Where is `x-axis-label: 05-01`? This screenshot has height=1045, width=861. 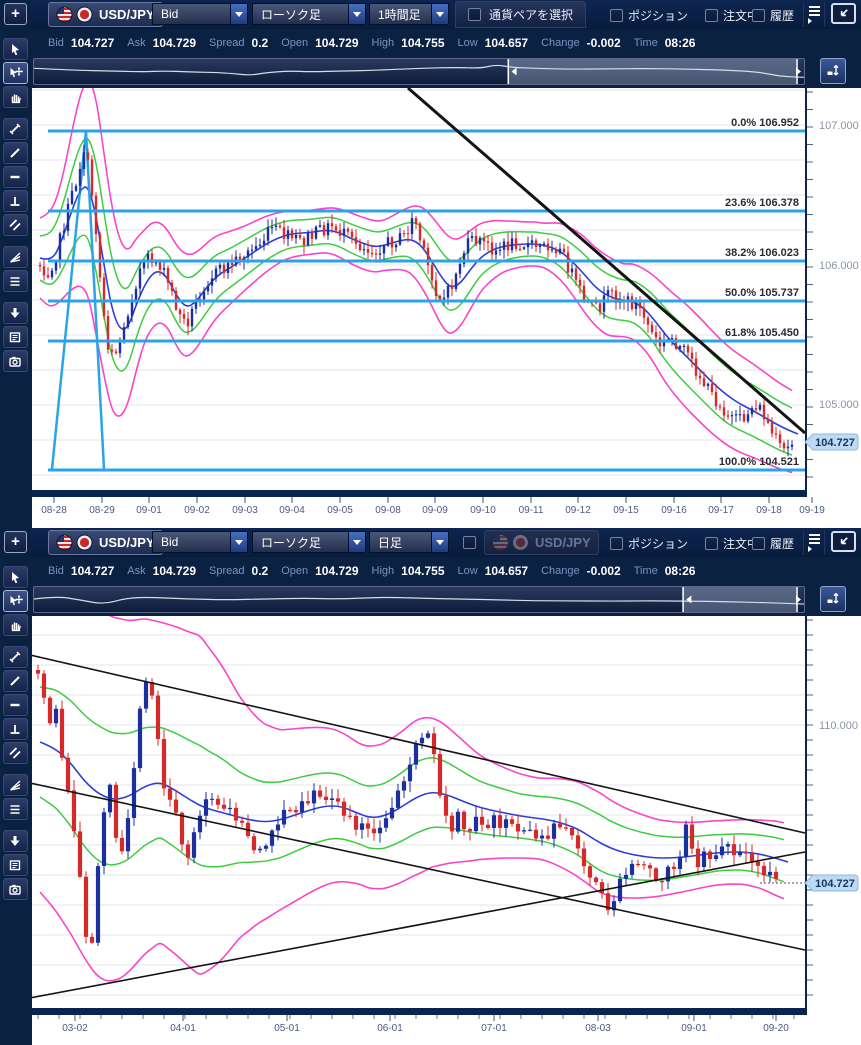
x-axis-label: 05-01 is located at coordinates (287, 1028).